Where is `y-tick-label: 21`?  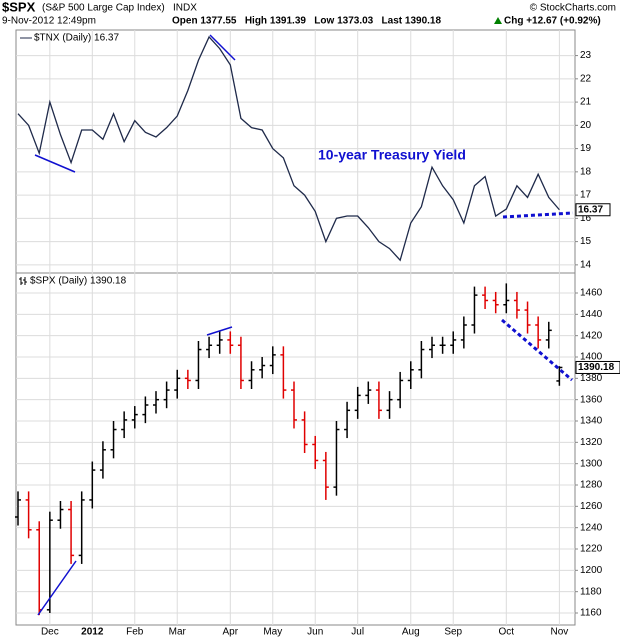
y-tick-label: 21 is located at coordinates (586, 102).